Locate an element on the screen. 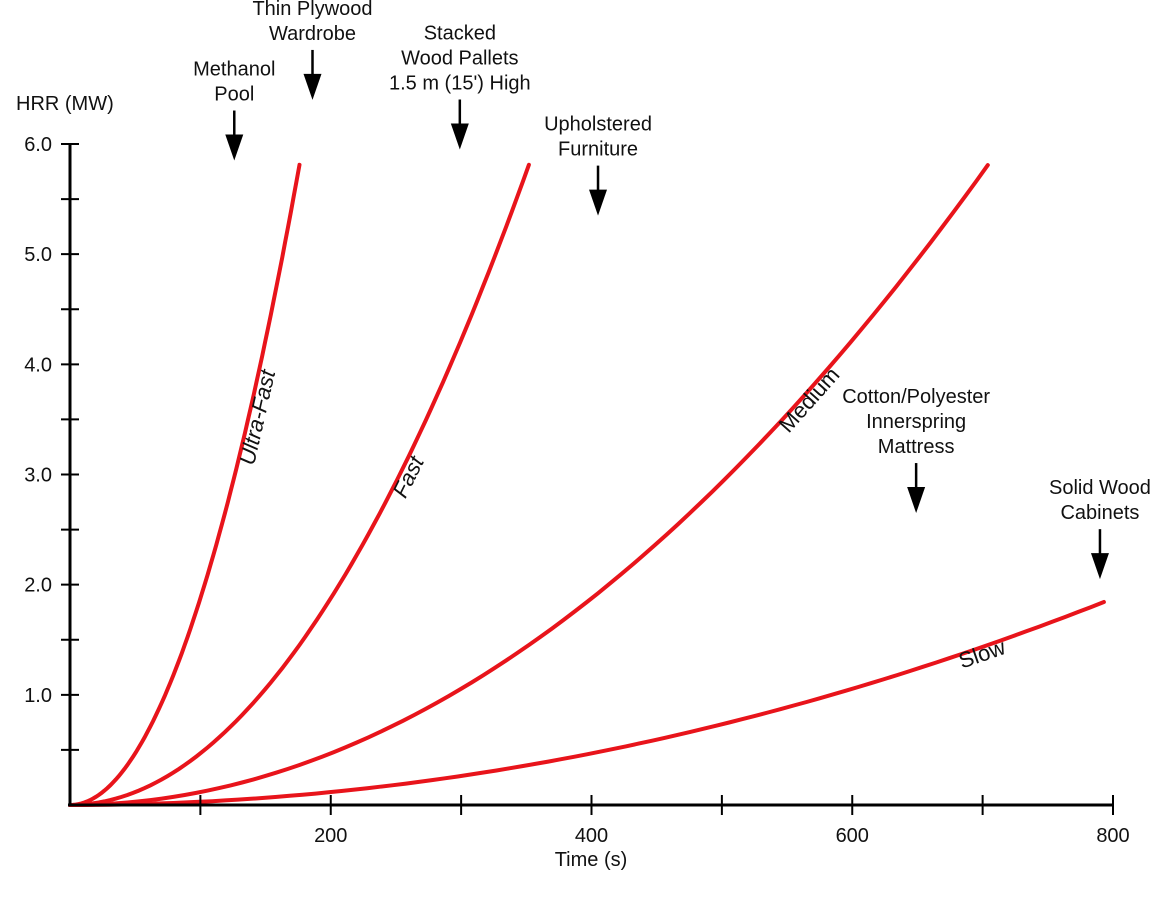  annotation-text-line: Cotton/Polyester is located at coordinates (916, 397).